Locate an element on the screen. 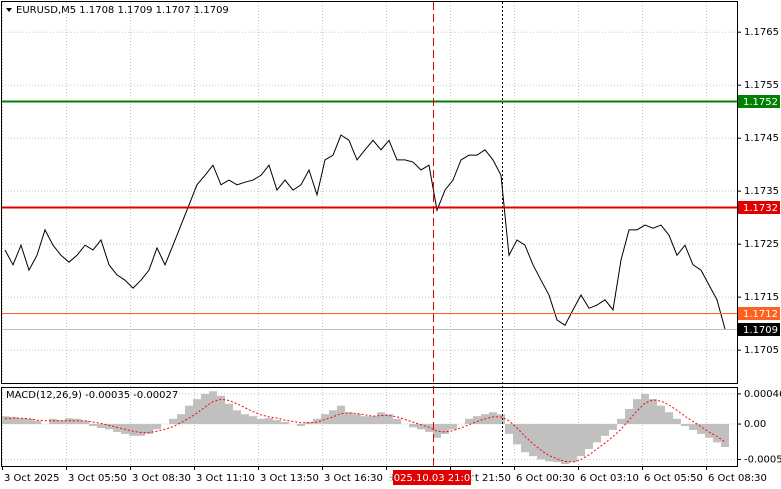  y-tick-label: 0.00046 is located at coordinates (762, 394).